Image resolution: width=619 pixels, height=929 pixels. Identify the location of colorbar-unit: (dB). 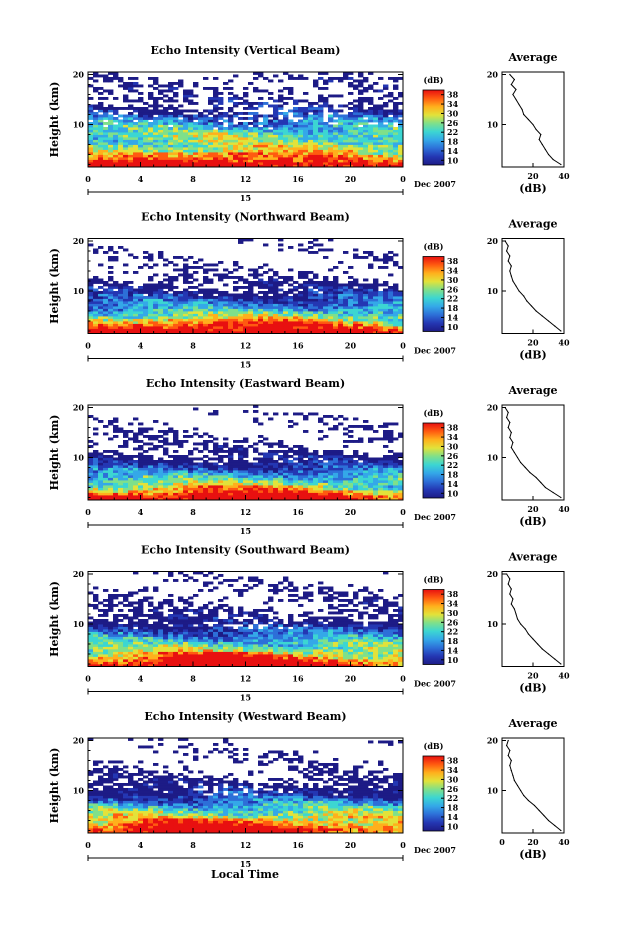
(434, 746).